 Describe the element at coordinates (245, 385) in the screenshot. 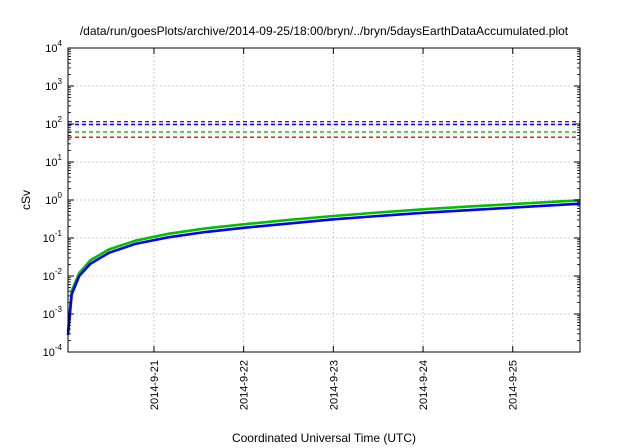

I see `x-tick-label: 2014-9-22` at that location.